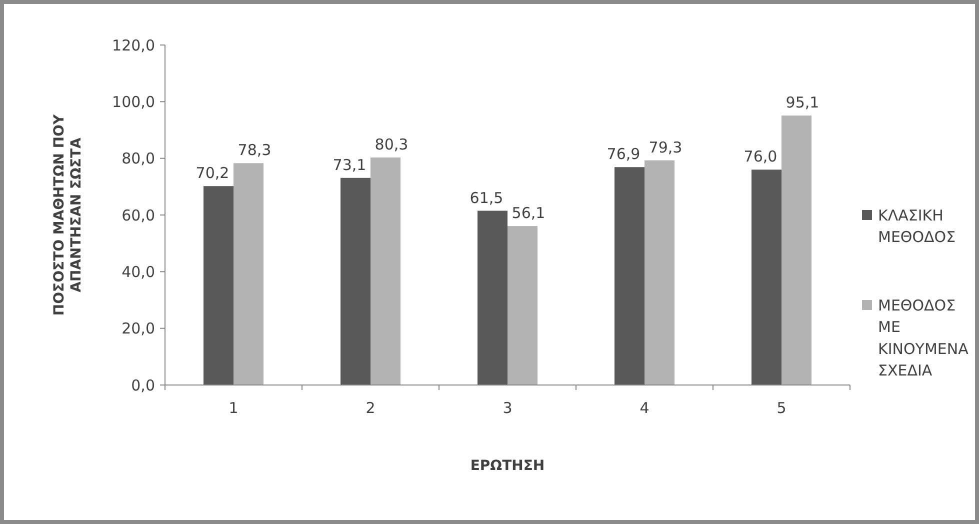  What do you see at coordinates (371, 408) in the screenshot?
I see `x-tick-label: 2` at bounding box center [371, 408].